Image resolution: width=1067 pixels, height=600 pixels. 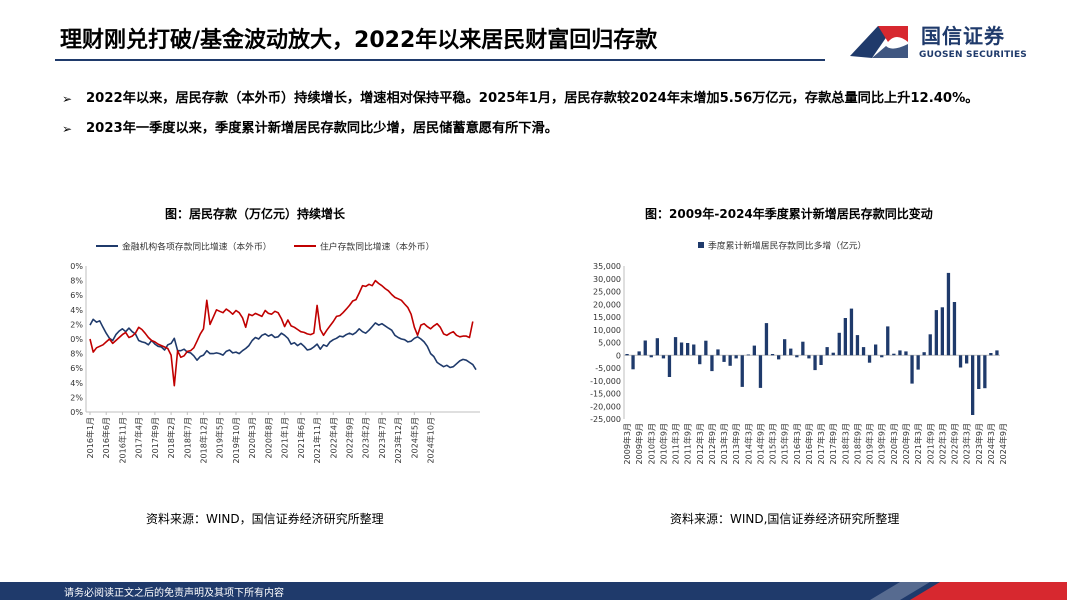 I want to click on x-tick-label: 2017年9月, so click(x=833, y=443).